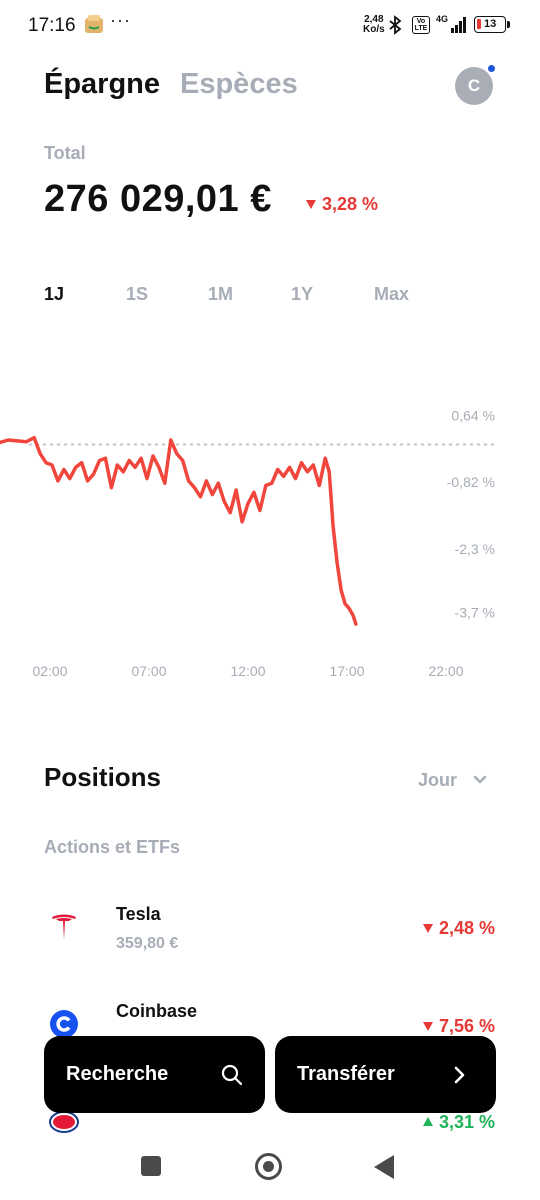  What do you see at coordinates (350, 204) in the screenshot?
I see `total-change-value: 3,28 %` at bounding box center [350, 204].